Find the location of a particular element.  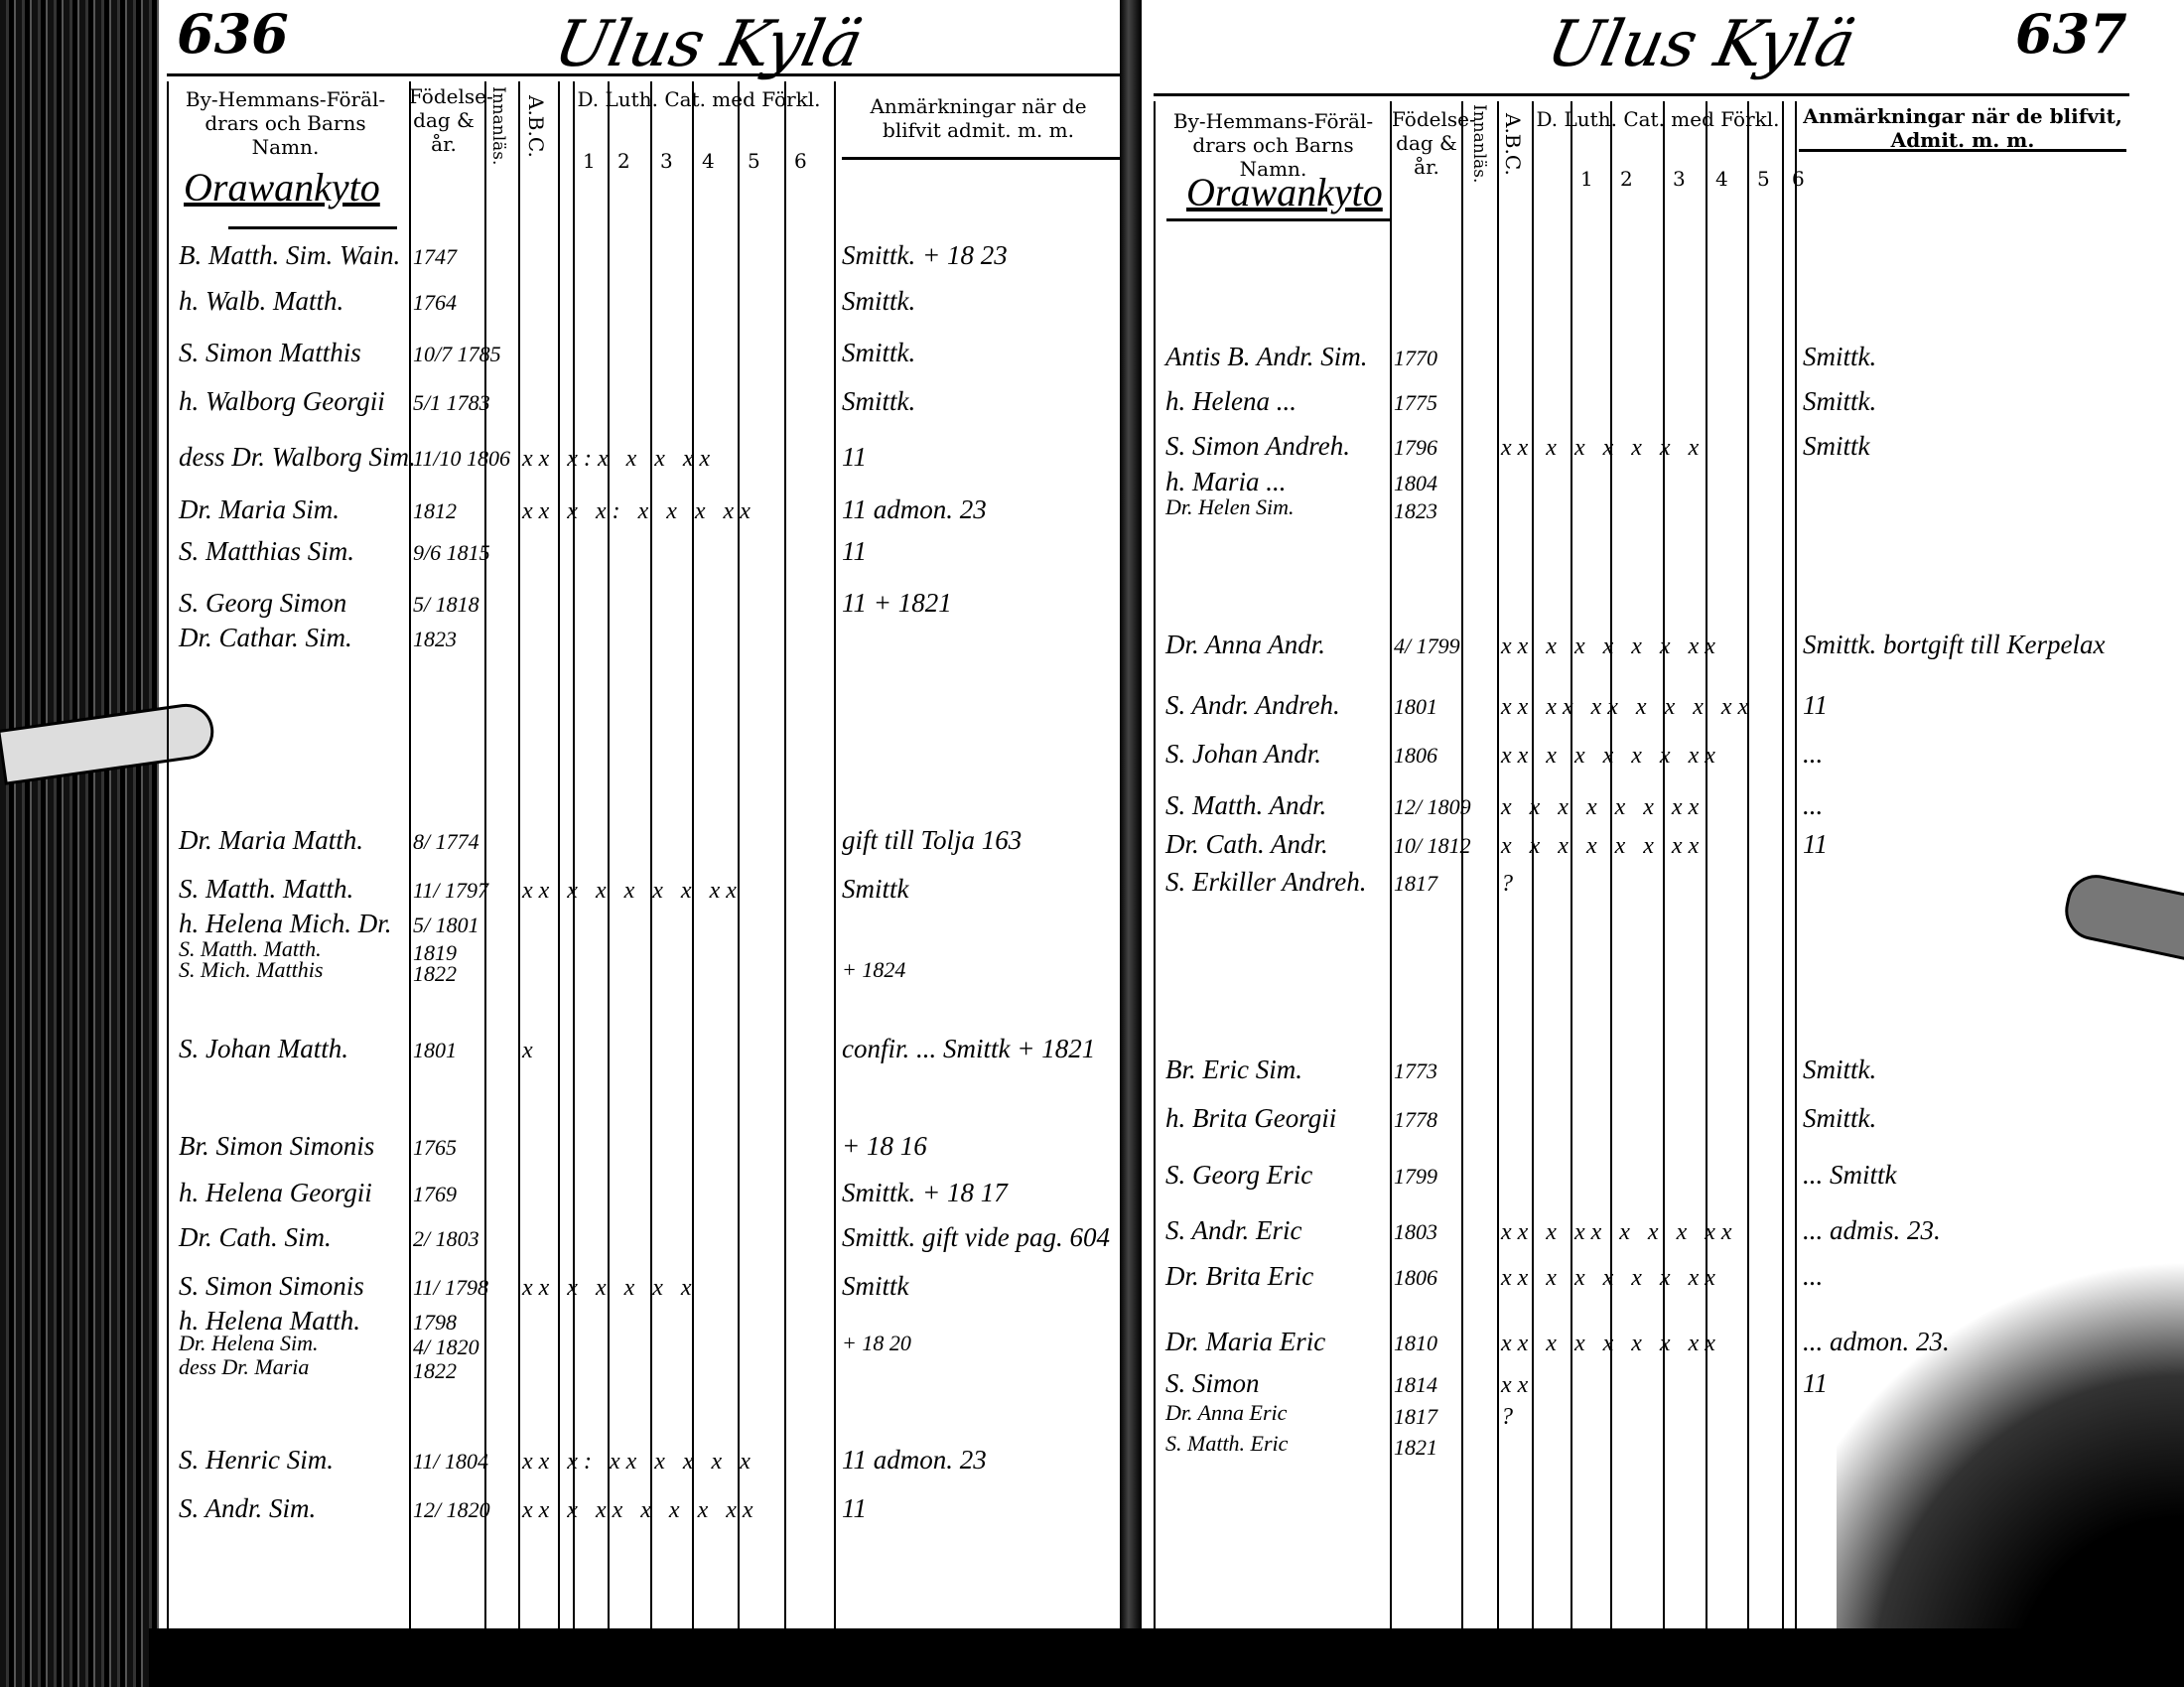

entry-birth-date: 1770 is located at coordinates (1415, 358).